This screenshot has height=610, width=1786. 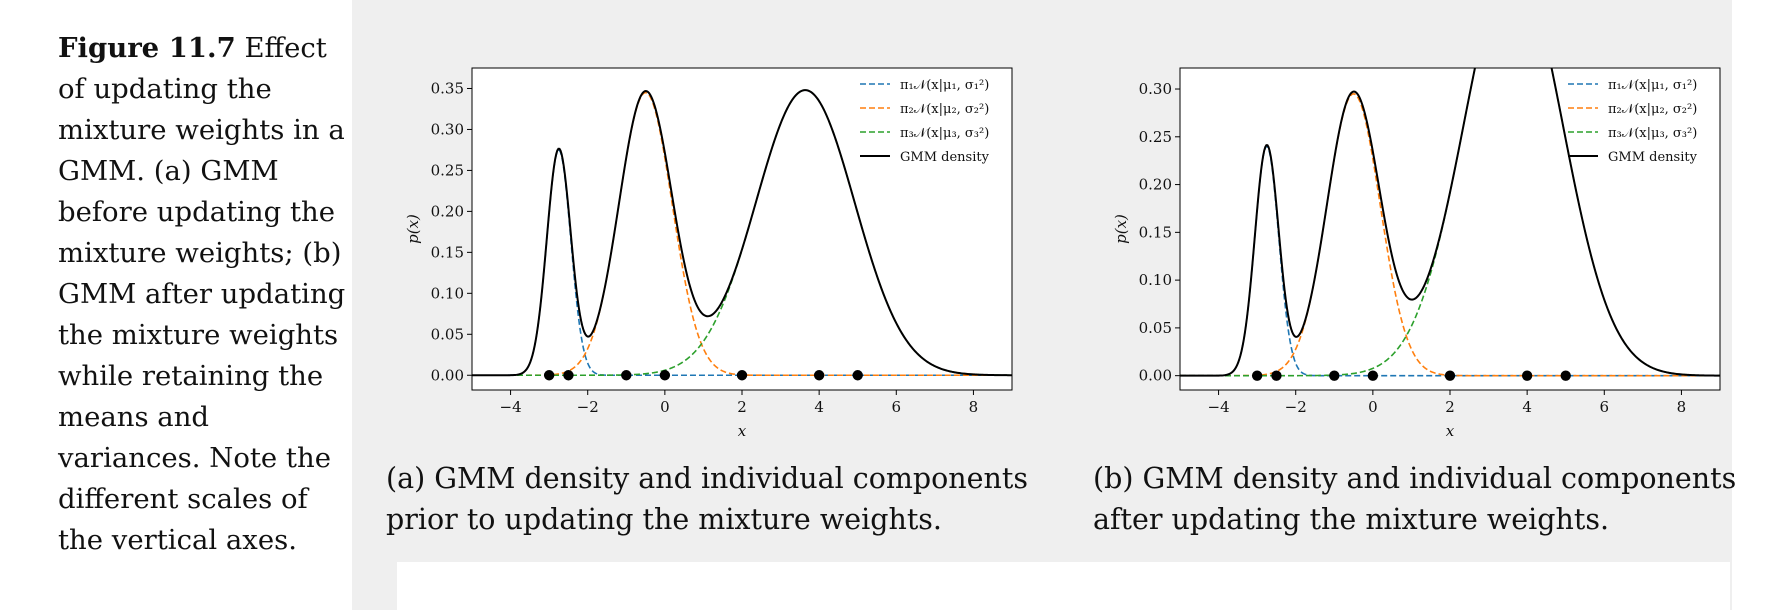 I want to click on chart-a-y-tick-label: 0.10, so click(x=447, y=293).